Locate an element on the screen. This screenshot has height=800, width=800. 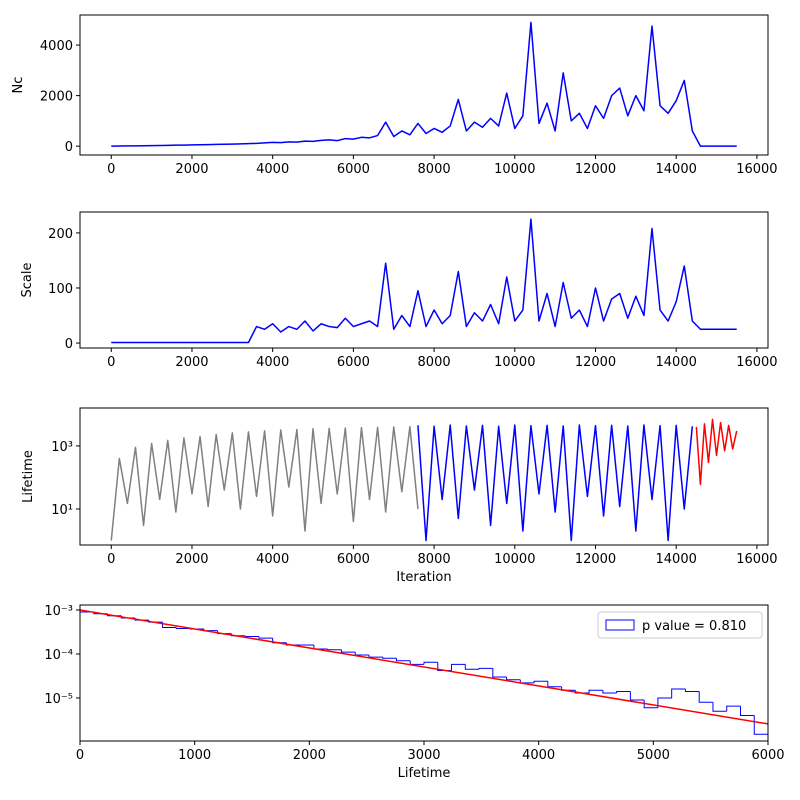
x-tick-label: 5000 is located at coordinates (653, 755).